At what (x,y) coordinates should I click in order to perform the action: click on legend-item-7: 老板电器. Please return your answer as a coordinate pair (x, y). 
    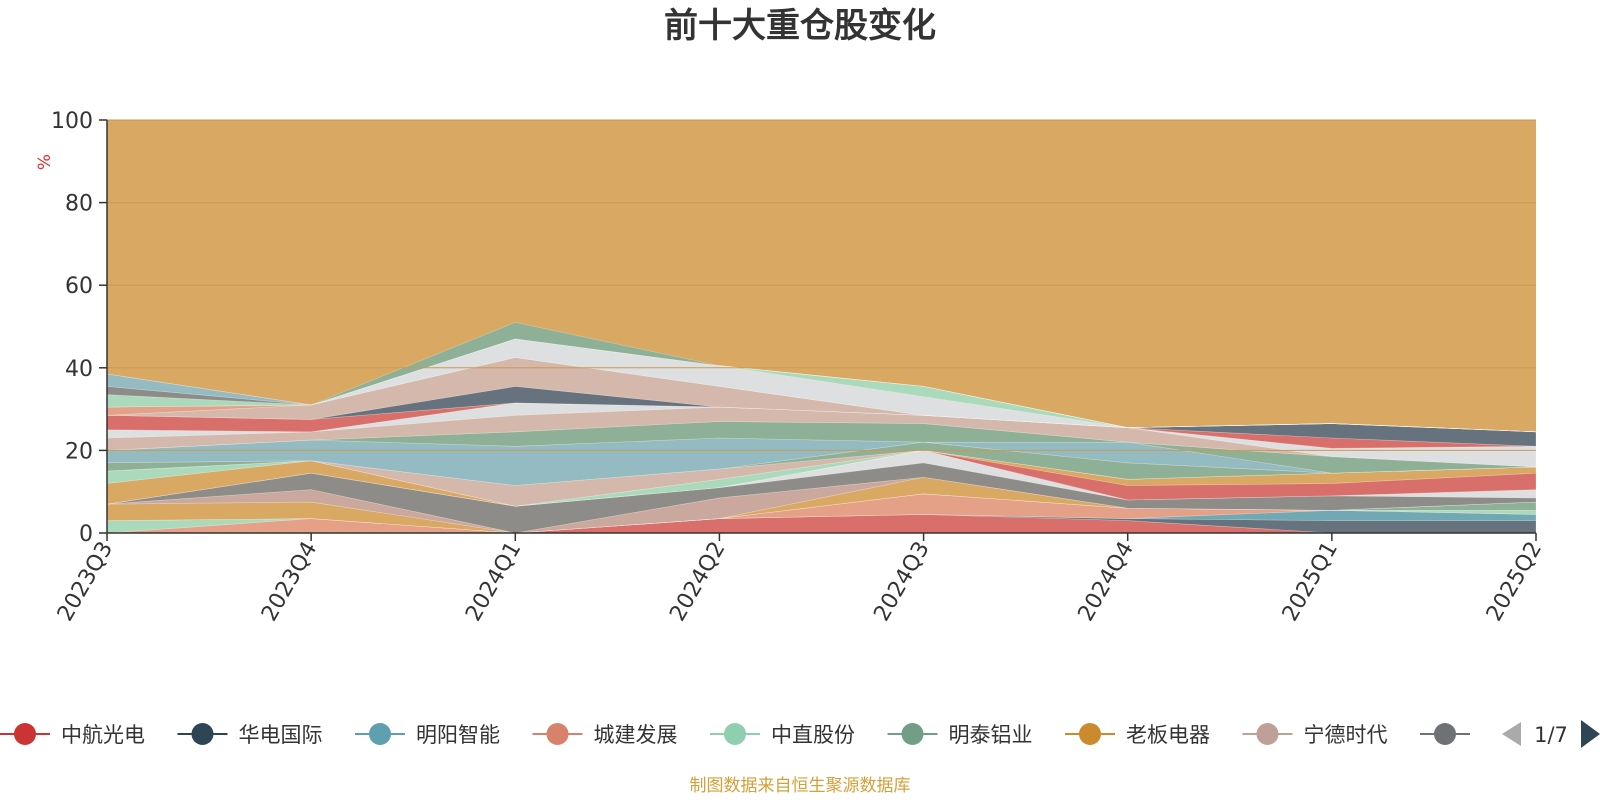
    Looking at the image, I should click on (1137, 735).